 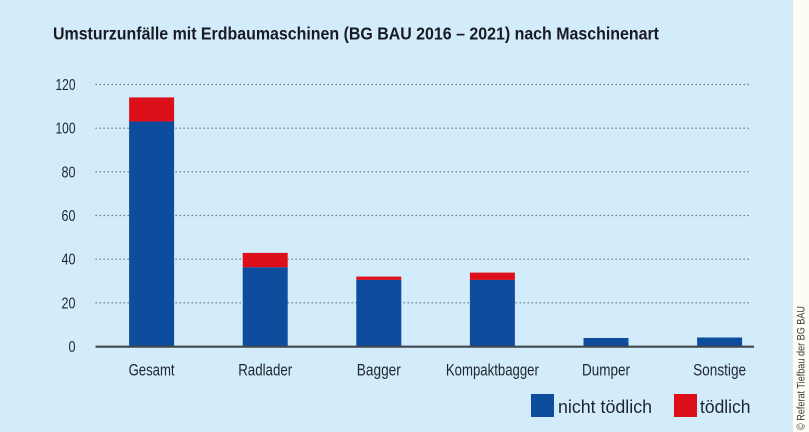 I want to click on svg-text: nicht tödlich, so click(x=605, y=407).